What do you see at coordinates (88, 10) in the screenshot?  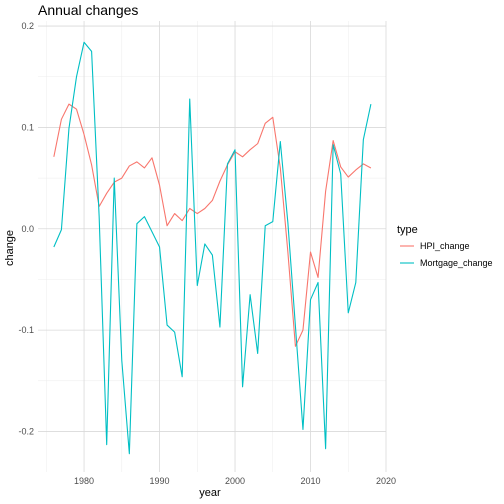 I see `chart-title: Annual changes` at bounding box center [88, 10].